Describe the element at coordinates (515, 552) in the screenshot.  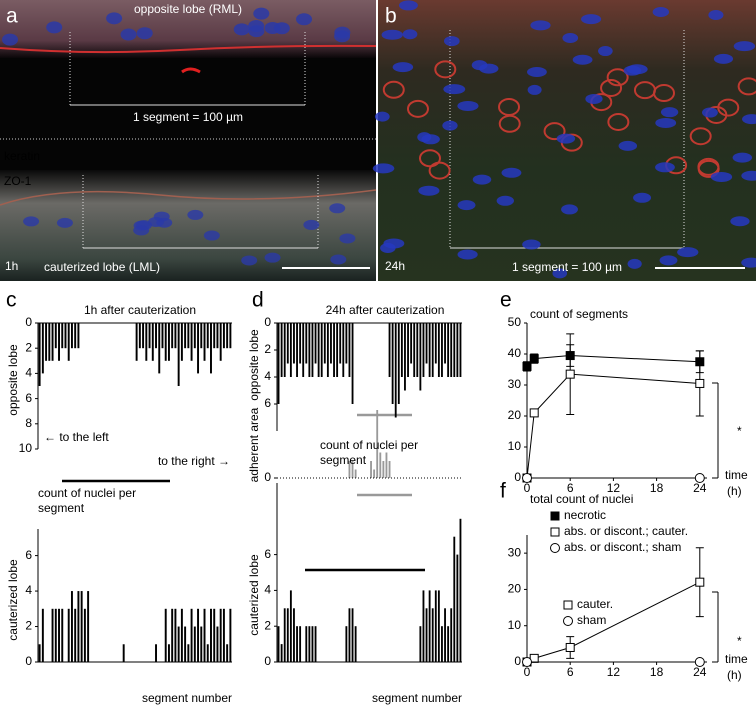
I see `y-tick-label: 30` at that location.